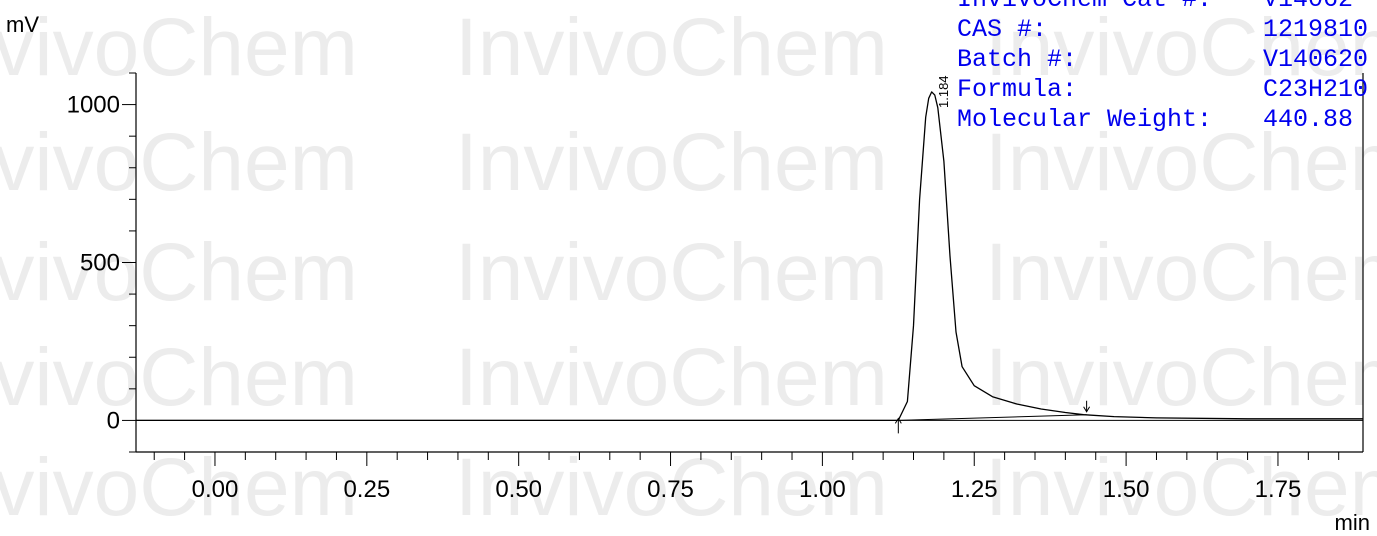 This screenshot has height=536, width=1377. I want to click on info-label: CAS #:, so click(1002, 29).